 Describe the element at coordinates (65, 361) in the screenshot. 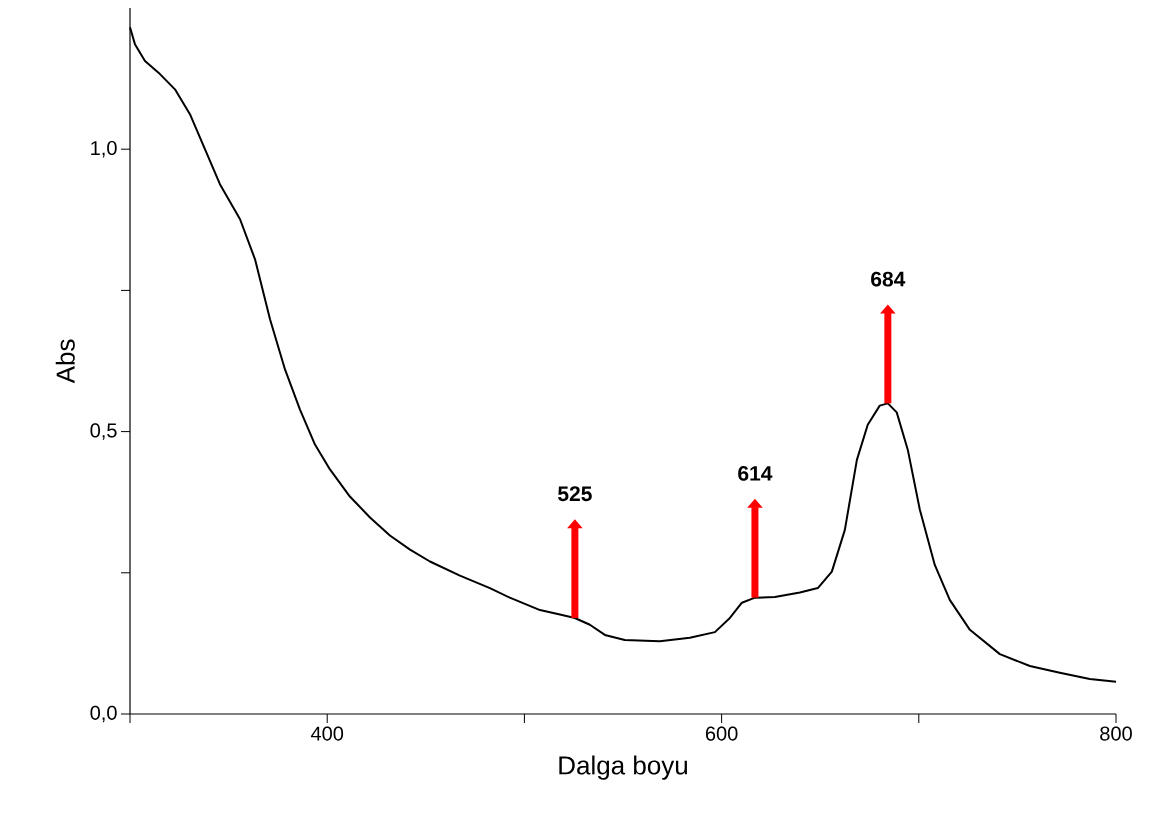

I see `y-axis-title: Abs` at that location.